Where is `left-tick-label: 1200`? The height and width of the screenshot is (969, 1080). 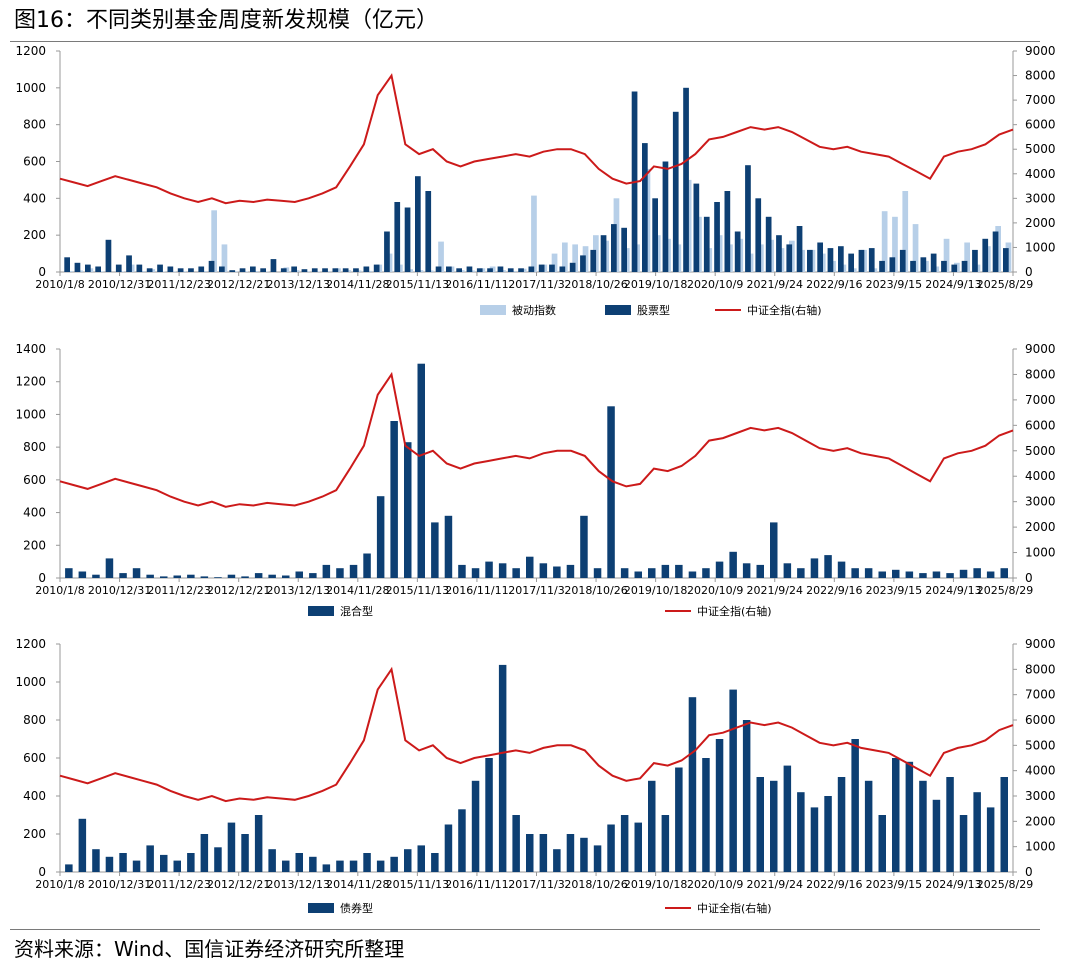 left-tick-label: 1200 is located at coordinates (30, 51).